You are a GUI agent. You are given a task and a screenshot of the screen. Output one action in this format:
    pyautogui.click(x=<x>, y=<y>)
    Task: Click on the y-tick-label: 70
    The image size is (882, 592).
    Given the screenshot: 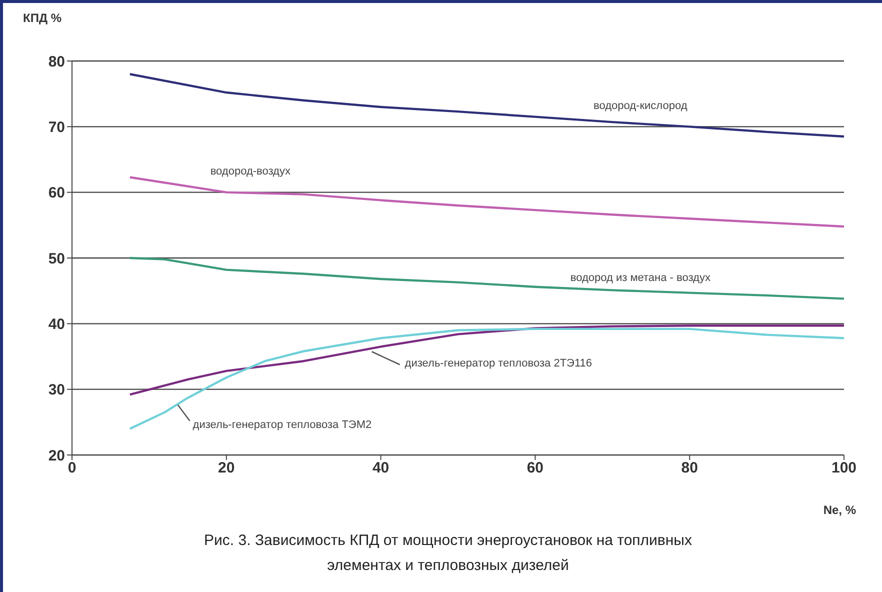 What is the action you would take?
    pyautogui.click(x=56, y=127)
    